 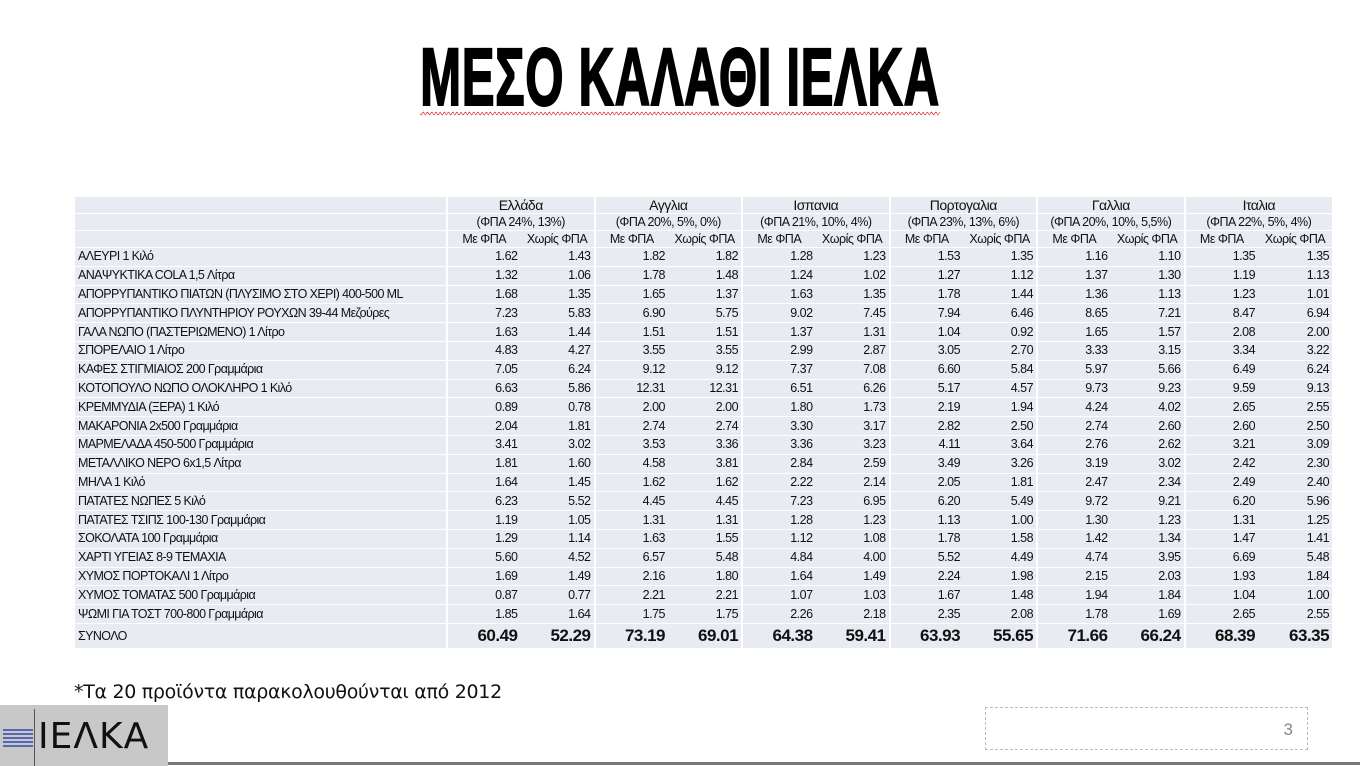 I want to click on price-cell: 2.60, so click(x=1147, y=426).